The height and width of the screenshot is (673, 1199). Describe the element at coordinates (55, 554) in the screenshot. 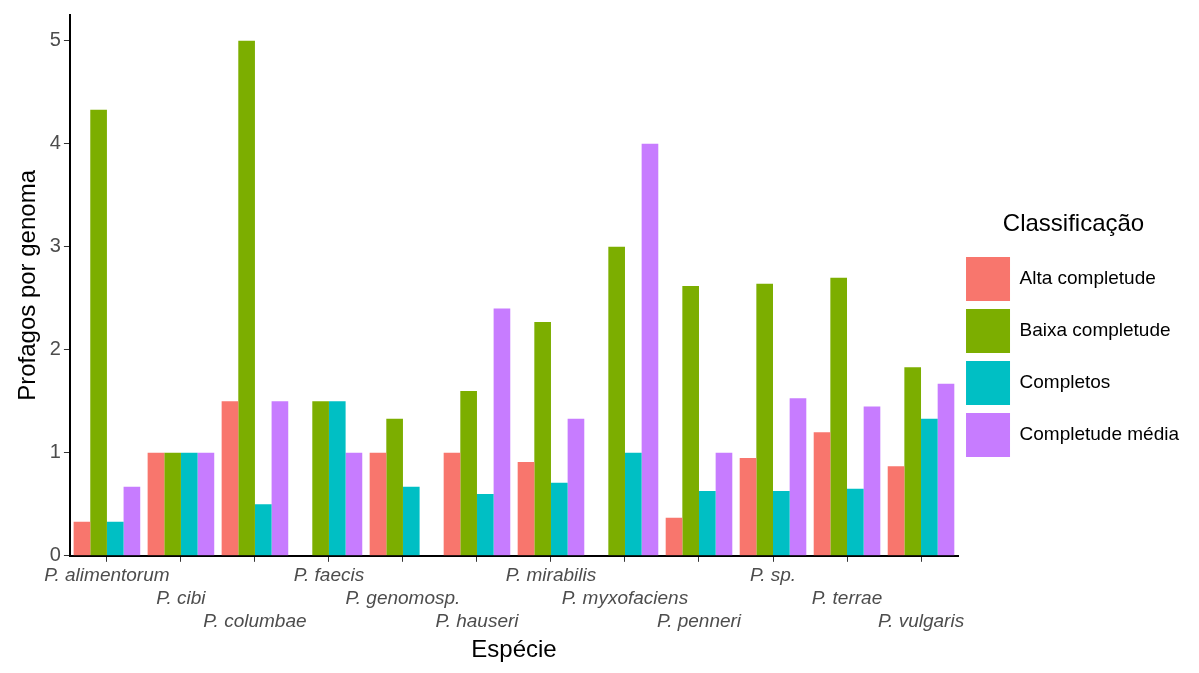

I see `y-tick-label: 0` at that location.